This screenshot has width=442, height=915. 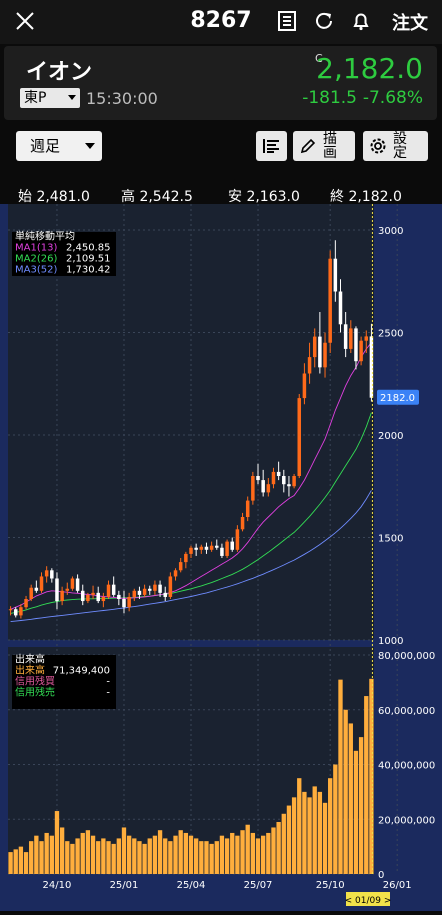 What do you see at coordinates (319, 58) in the screenshot?
I see `close-mark: C` at bounding box center [319, 58].